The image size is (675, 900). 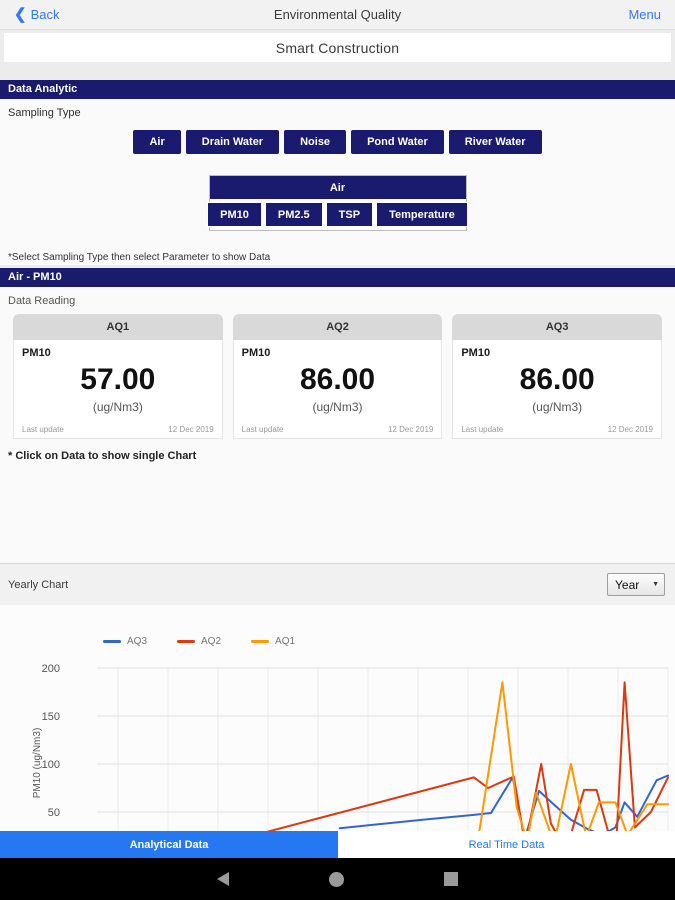 I want to click on android-back-icon, so click(x=223, y=879).